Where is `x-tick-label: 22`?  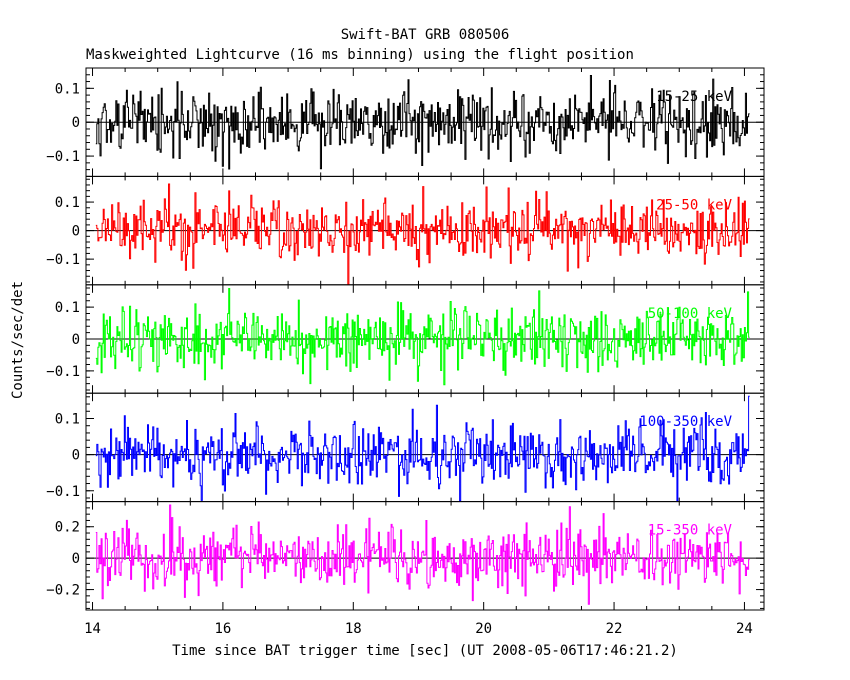
x-tick-label: 22 is located at coordinates (614, 629).